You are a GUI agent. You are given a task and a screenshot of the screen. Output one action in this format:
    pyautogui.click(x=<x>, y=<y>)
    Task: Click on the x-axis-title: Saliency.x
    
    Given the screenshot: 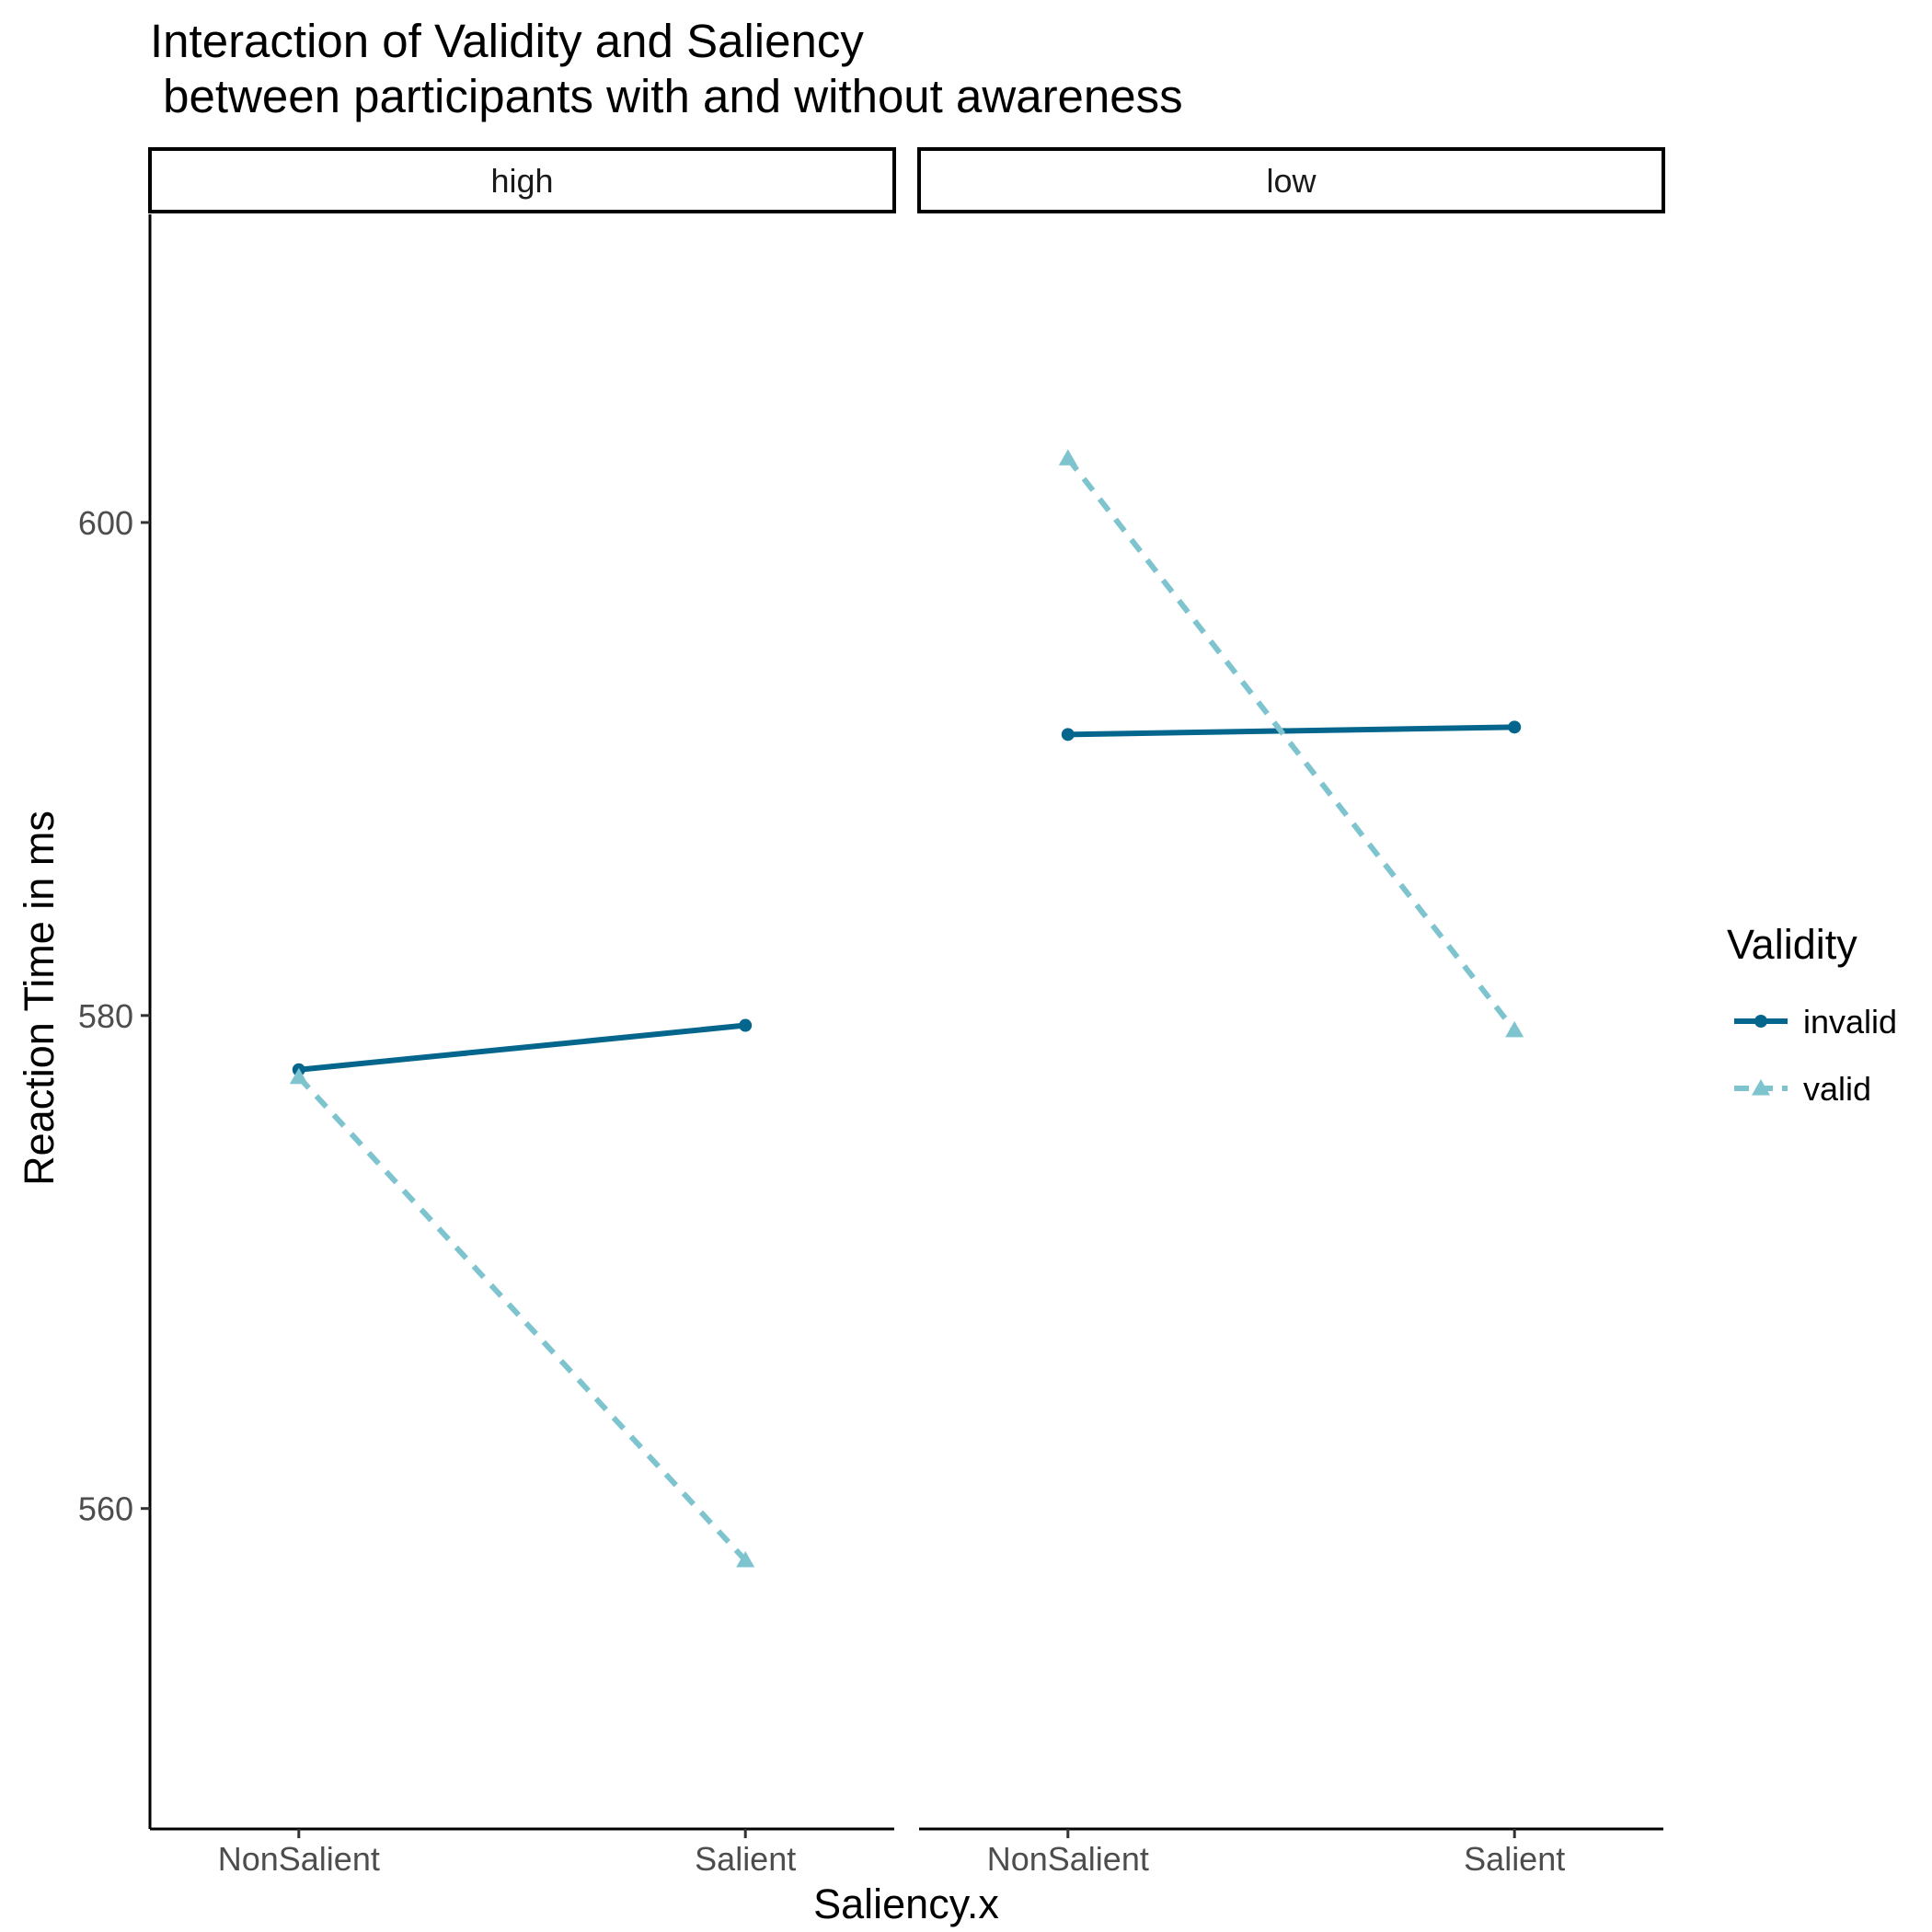 What is the action you would take?
    pyautogui.click(x=906, y=1903)
    